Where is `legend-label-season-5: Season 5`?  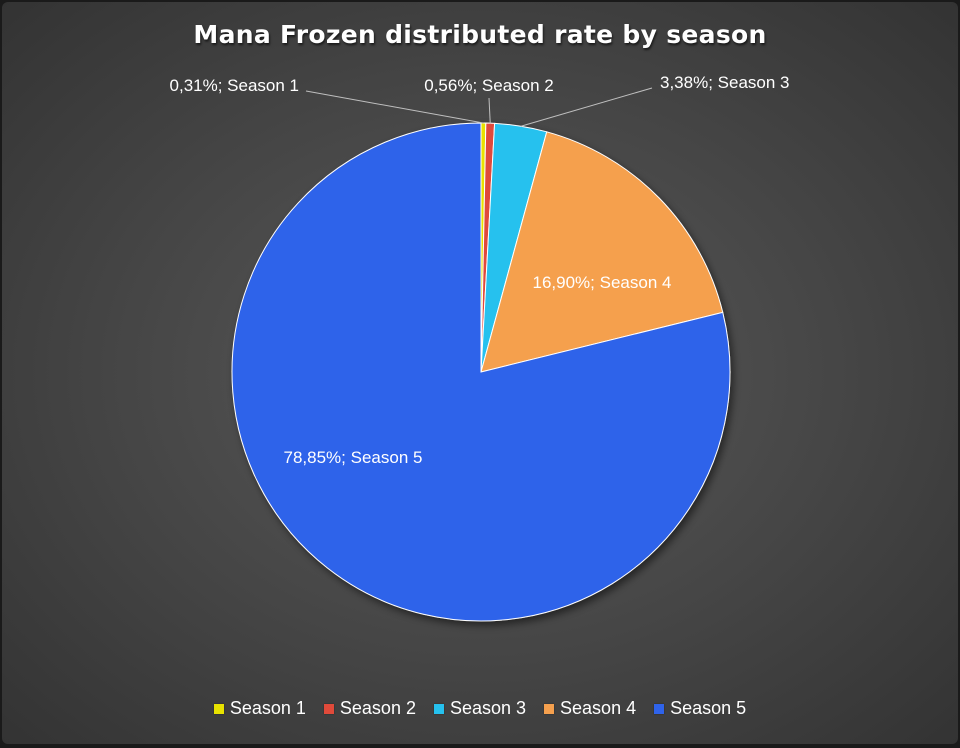 legend-label-season-5: Season 5 is located at coordinates (708, 708).